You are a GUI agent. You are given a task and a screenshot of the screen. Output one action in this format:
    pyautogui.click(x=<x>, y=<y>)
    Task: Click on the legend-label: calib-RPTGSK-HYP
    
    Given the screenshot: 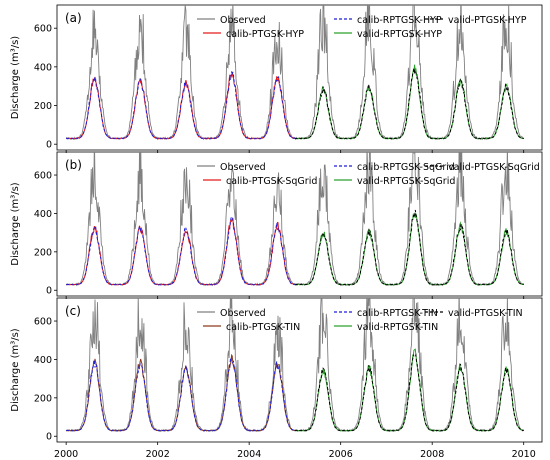 What is the action you would take?
    pyautogui.click(x=399, y=20)
    